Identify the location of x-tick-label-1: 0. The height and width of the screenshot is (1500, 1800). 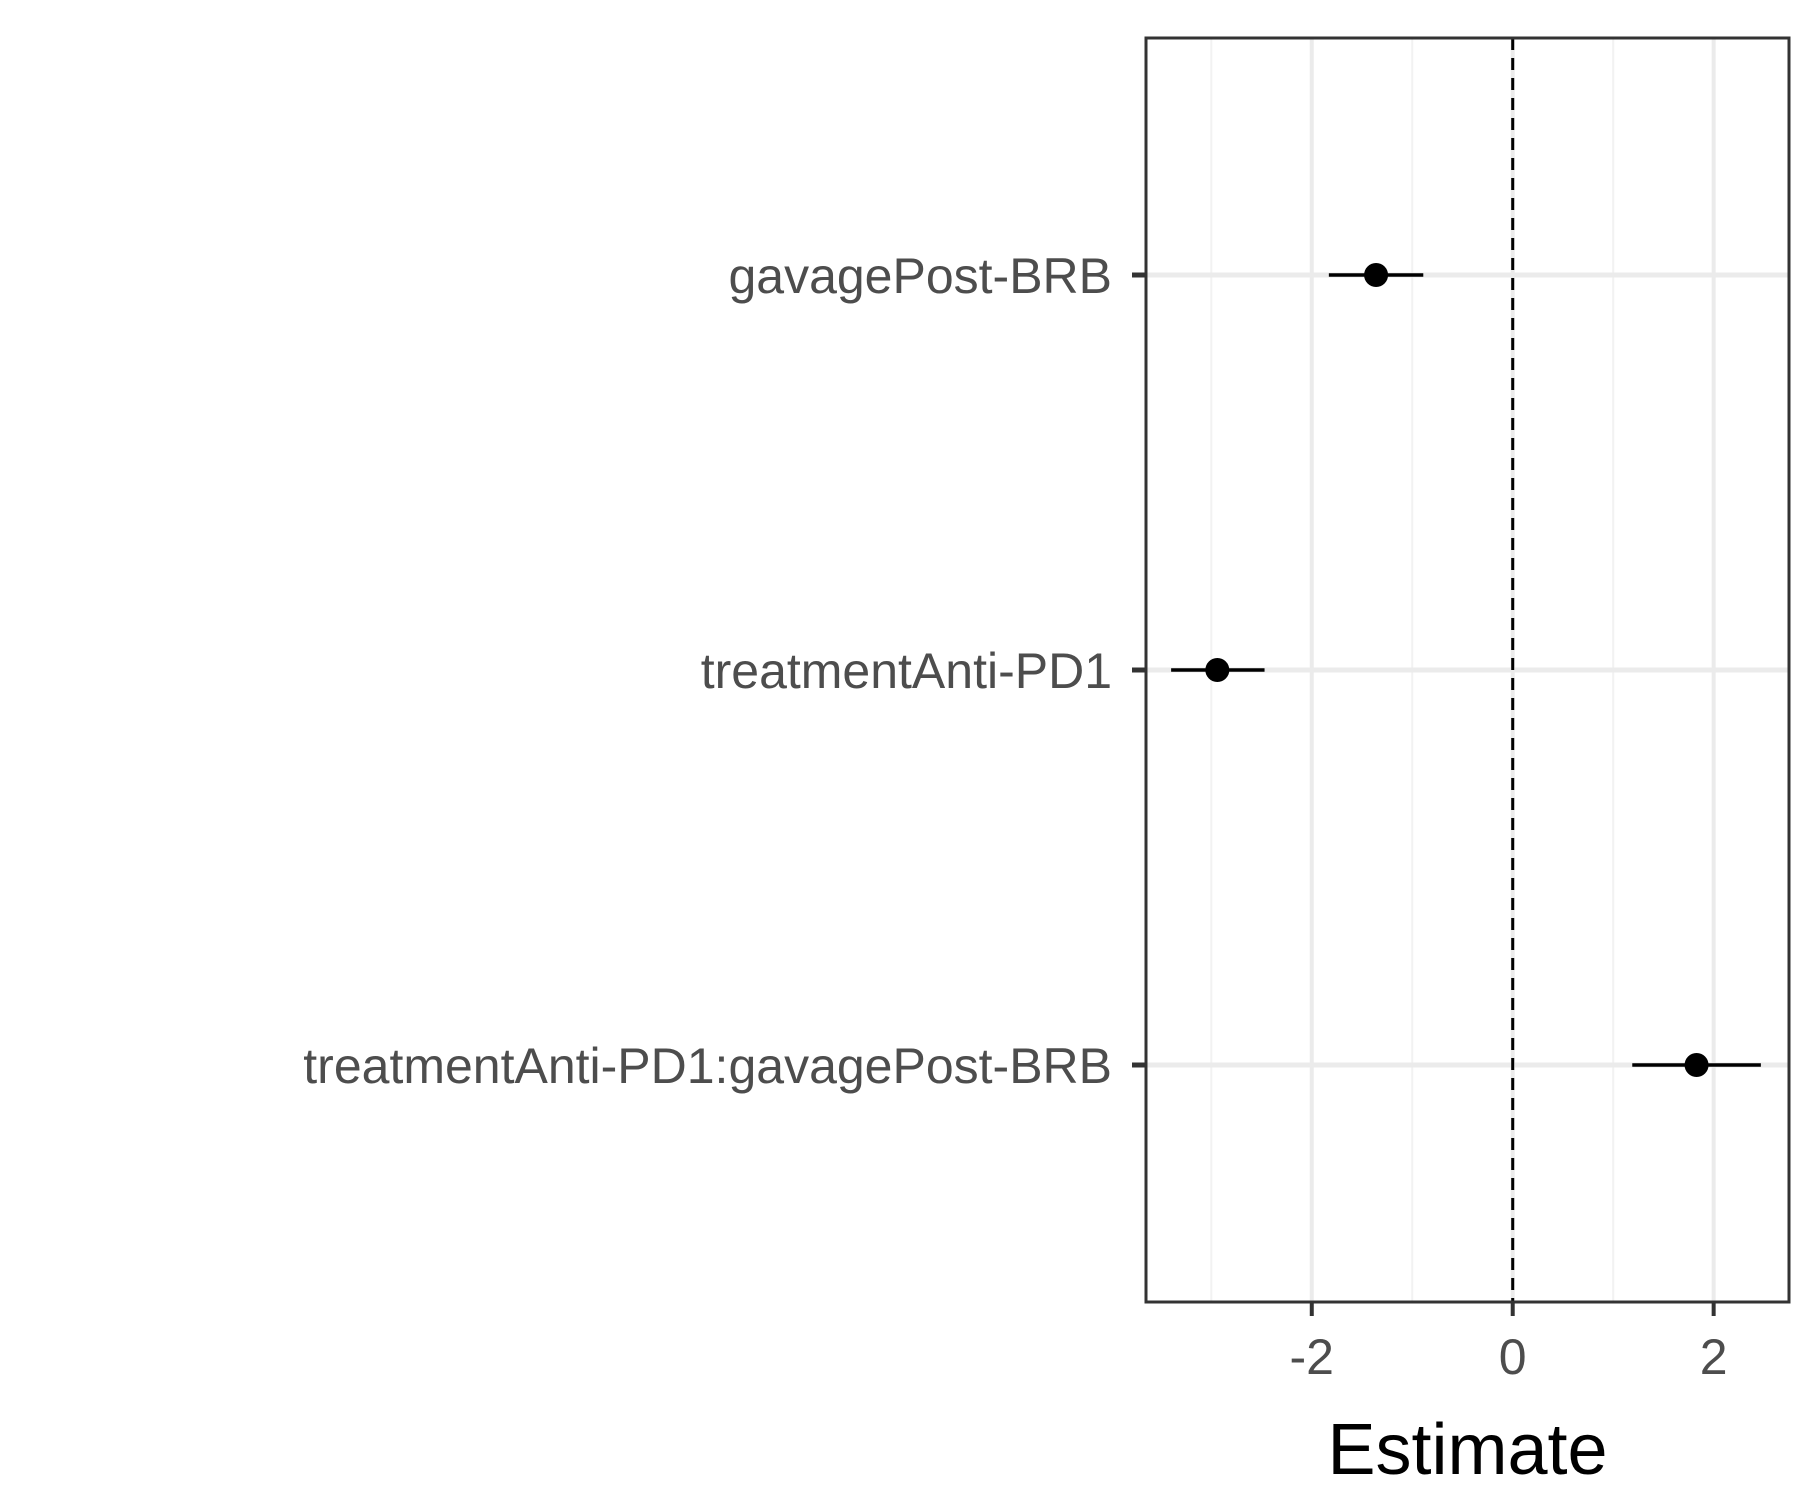
(1513, 1357).